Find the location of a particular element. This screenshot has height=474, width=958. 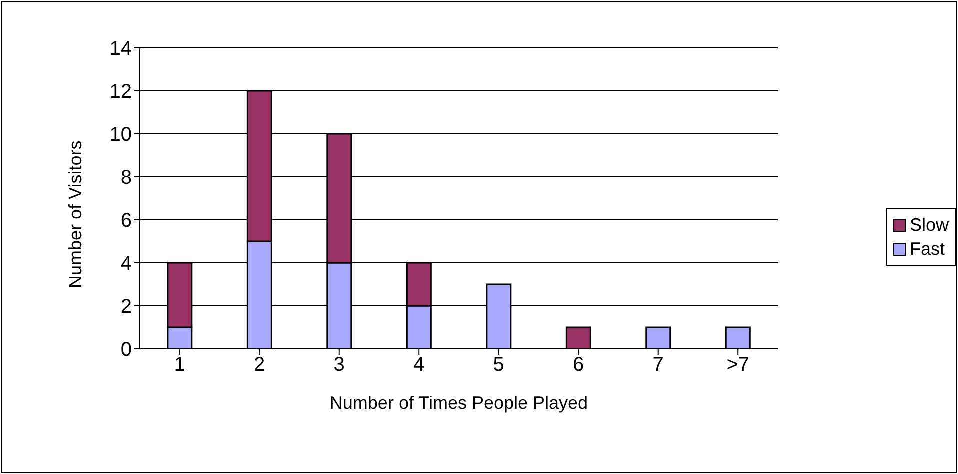

y-tick-label: 14 is located at coordinates (121, 49).